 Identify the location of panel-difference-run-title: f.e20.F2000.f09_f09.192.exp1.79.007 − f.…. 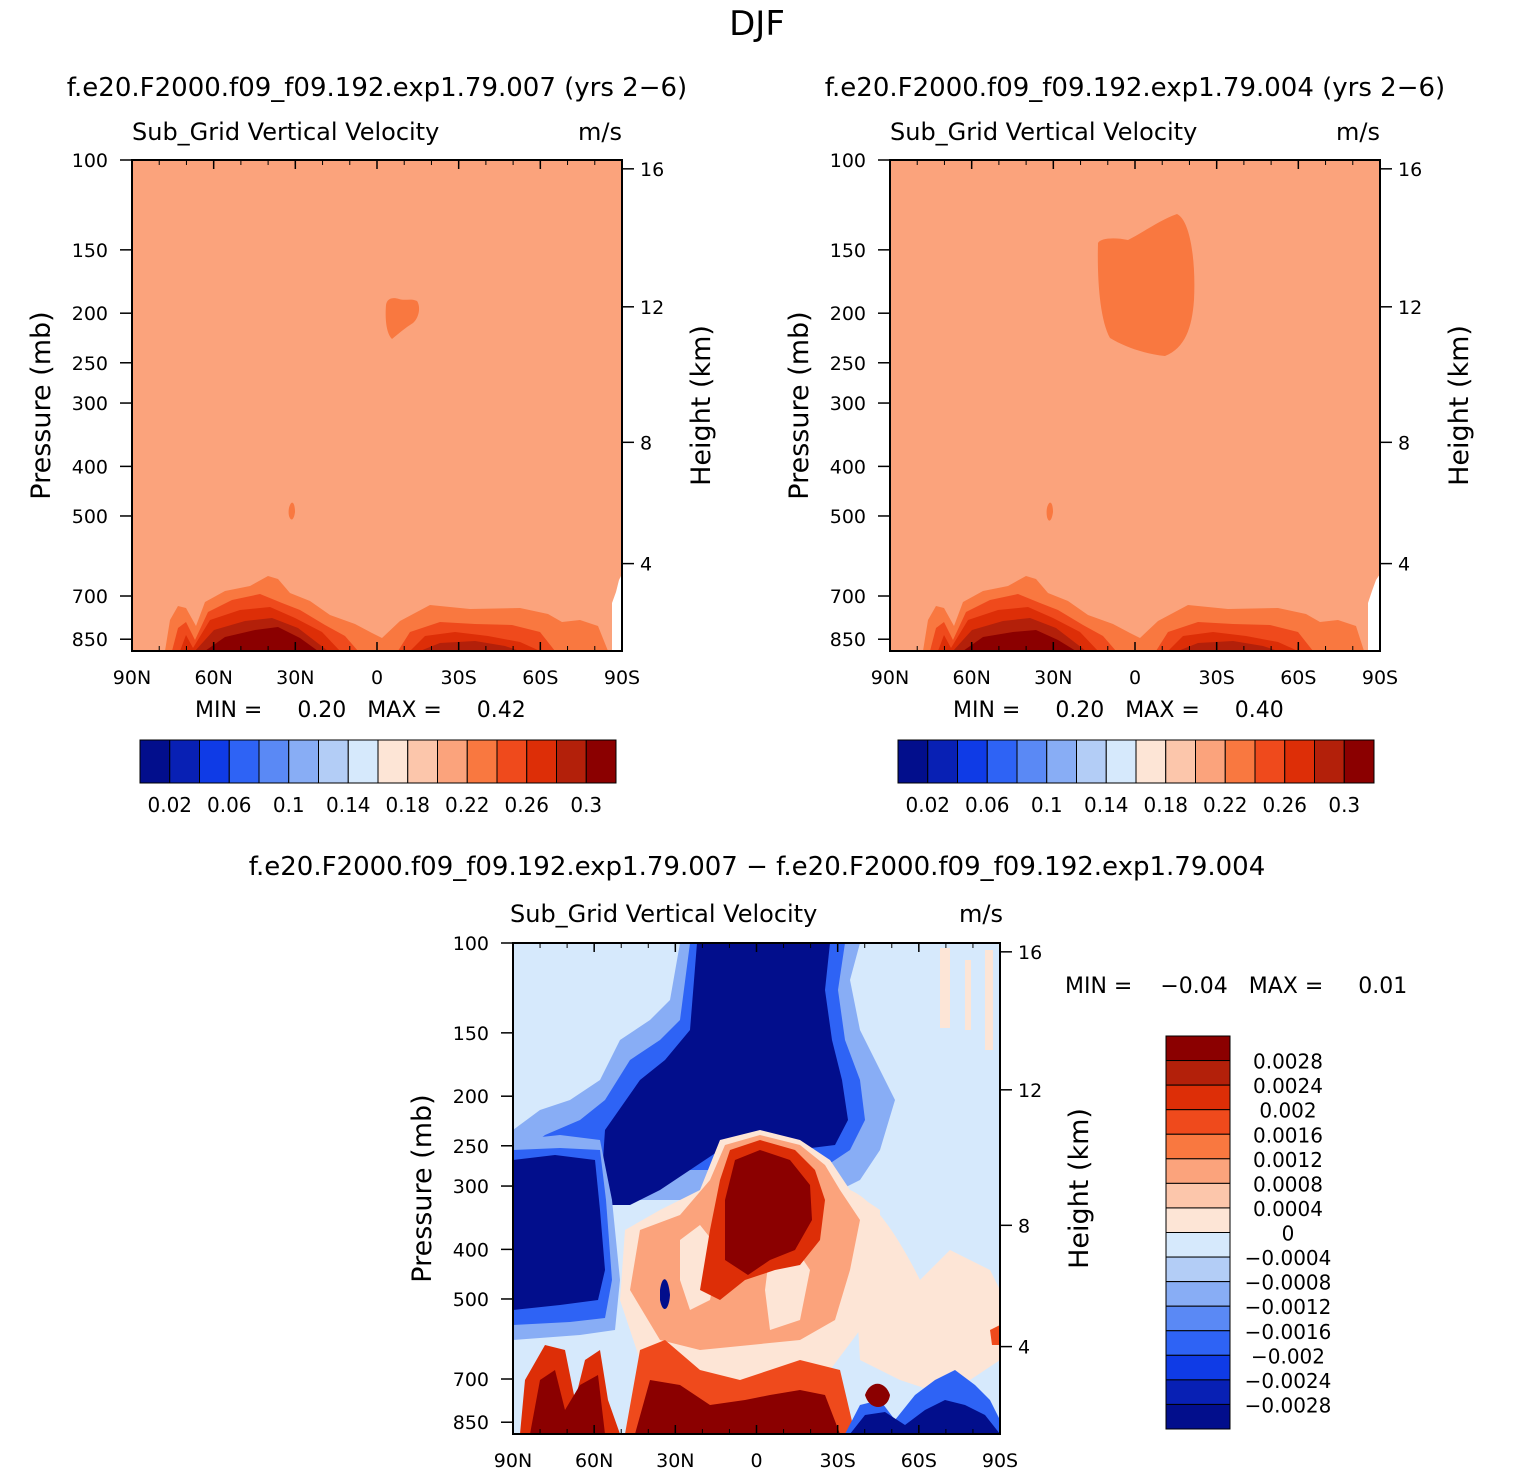
(757, 867).